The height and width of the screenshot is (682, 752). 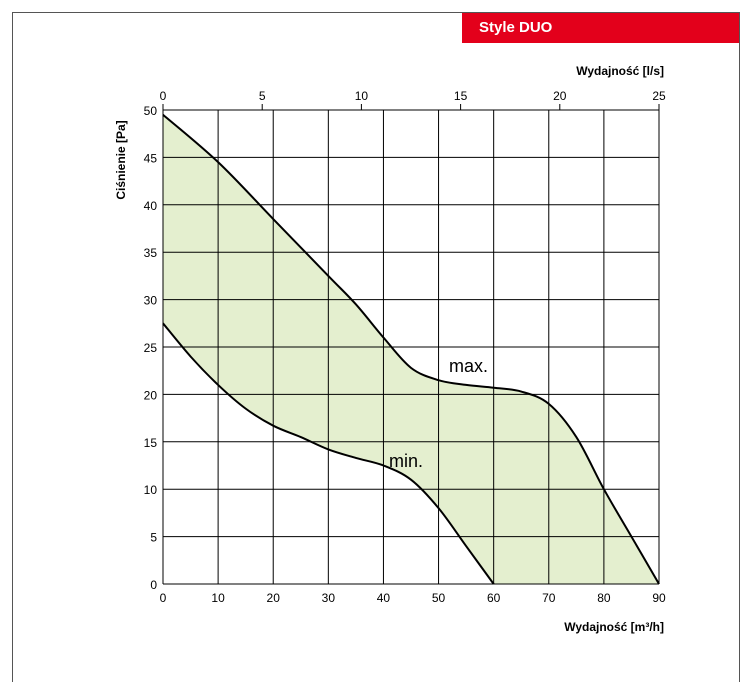 What do you see at coordinates (614, 627) in the screenshot?
I see `x-axis-title: Wydajność [m³/h]` at bounding box center [614, 627].